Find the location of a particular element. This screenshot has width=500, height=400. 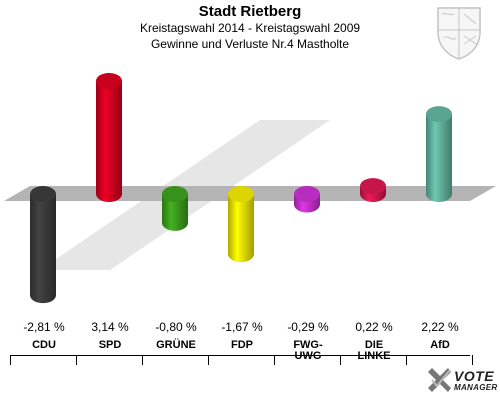

bar-grüne is located at coordinates (175, 208).